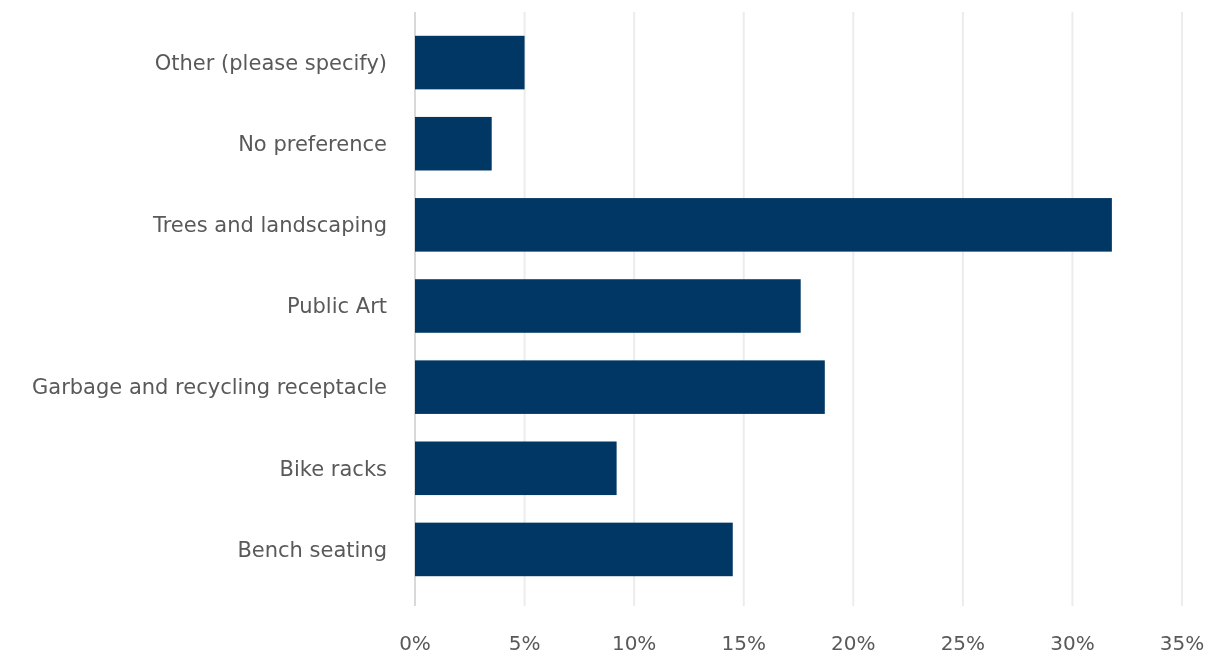  Describe the element at coordinates (1072, 643) in the screenshot. I see `x-tick-label: 30%` at that location.